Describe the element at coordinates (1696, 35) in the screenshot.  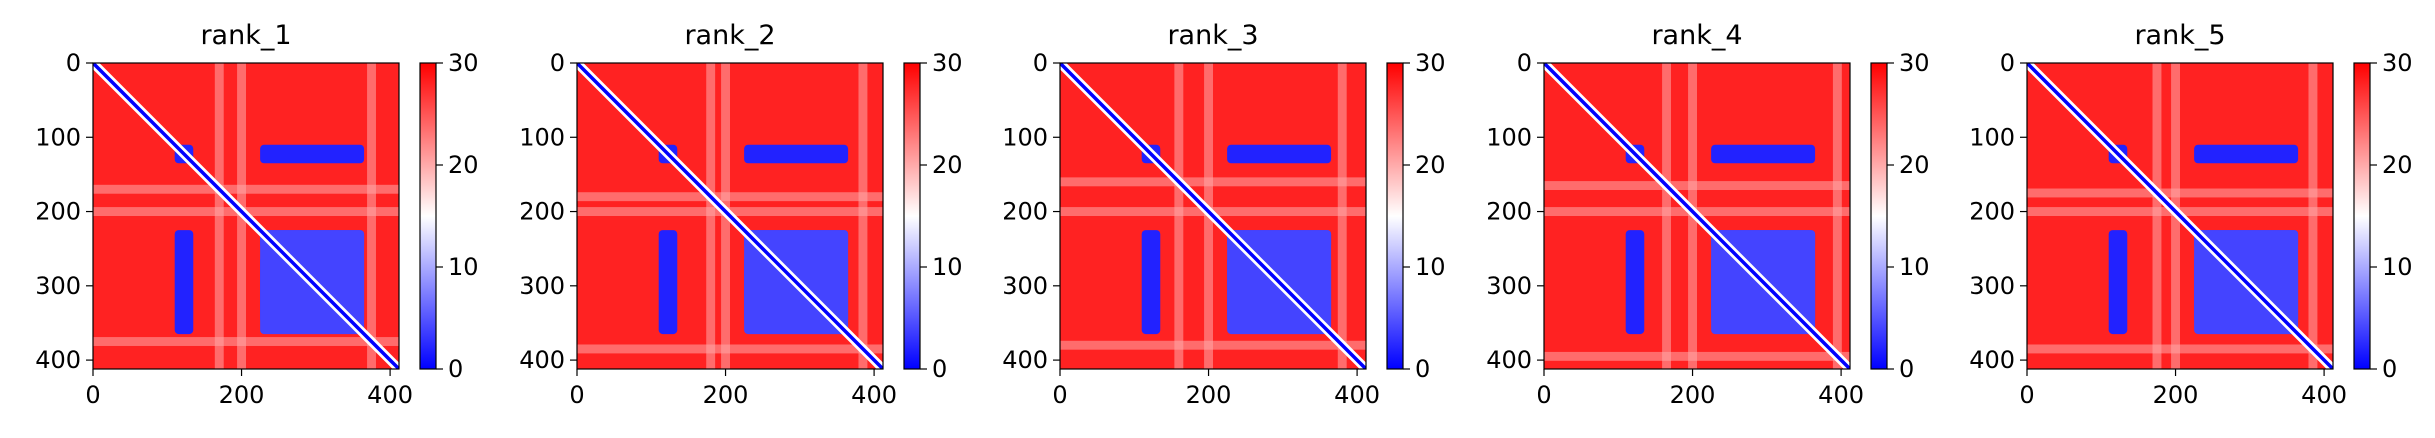
I see `chart-title: rank_4` at that location.